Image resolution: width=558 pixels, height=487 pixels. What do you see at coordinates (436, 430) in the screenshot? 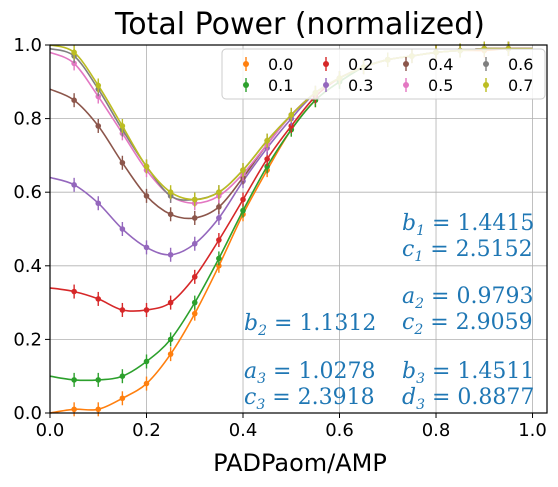
I see `x-tick-label: 0.8` at bounding box center [436, 430].